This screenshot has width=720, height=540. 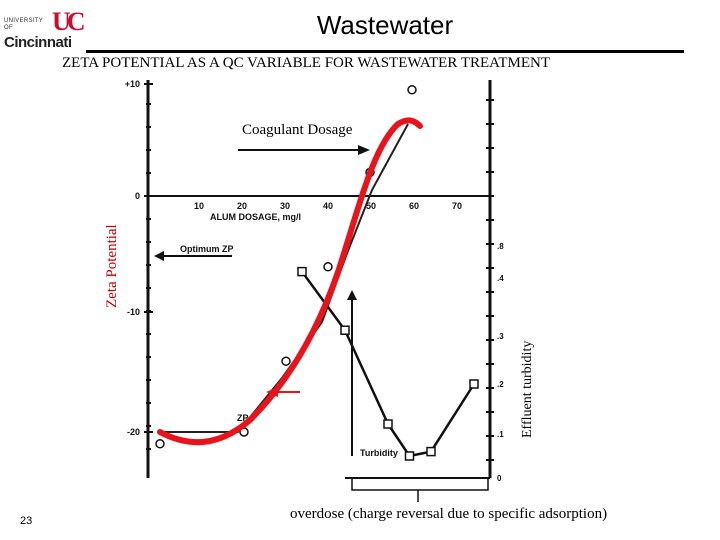 I want to click on coagulant-dosage-arrow, so click(x=304, y=150).